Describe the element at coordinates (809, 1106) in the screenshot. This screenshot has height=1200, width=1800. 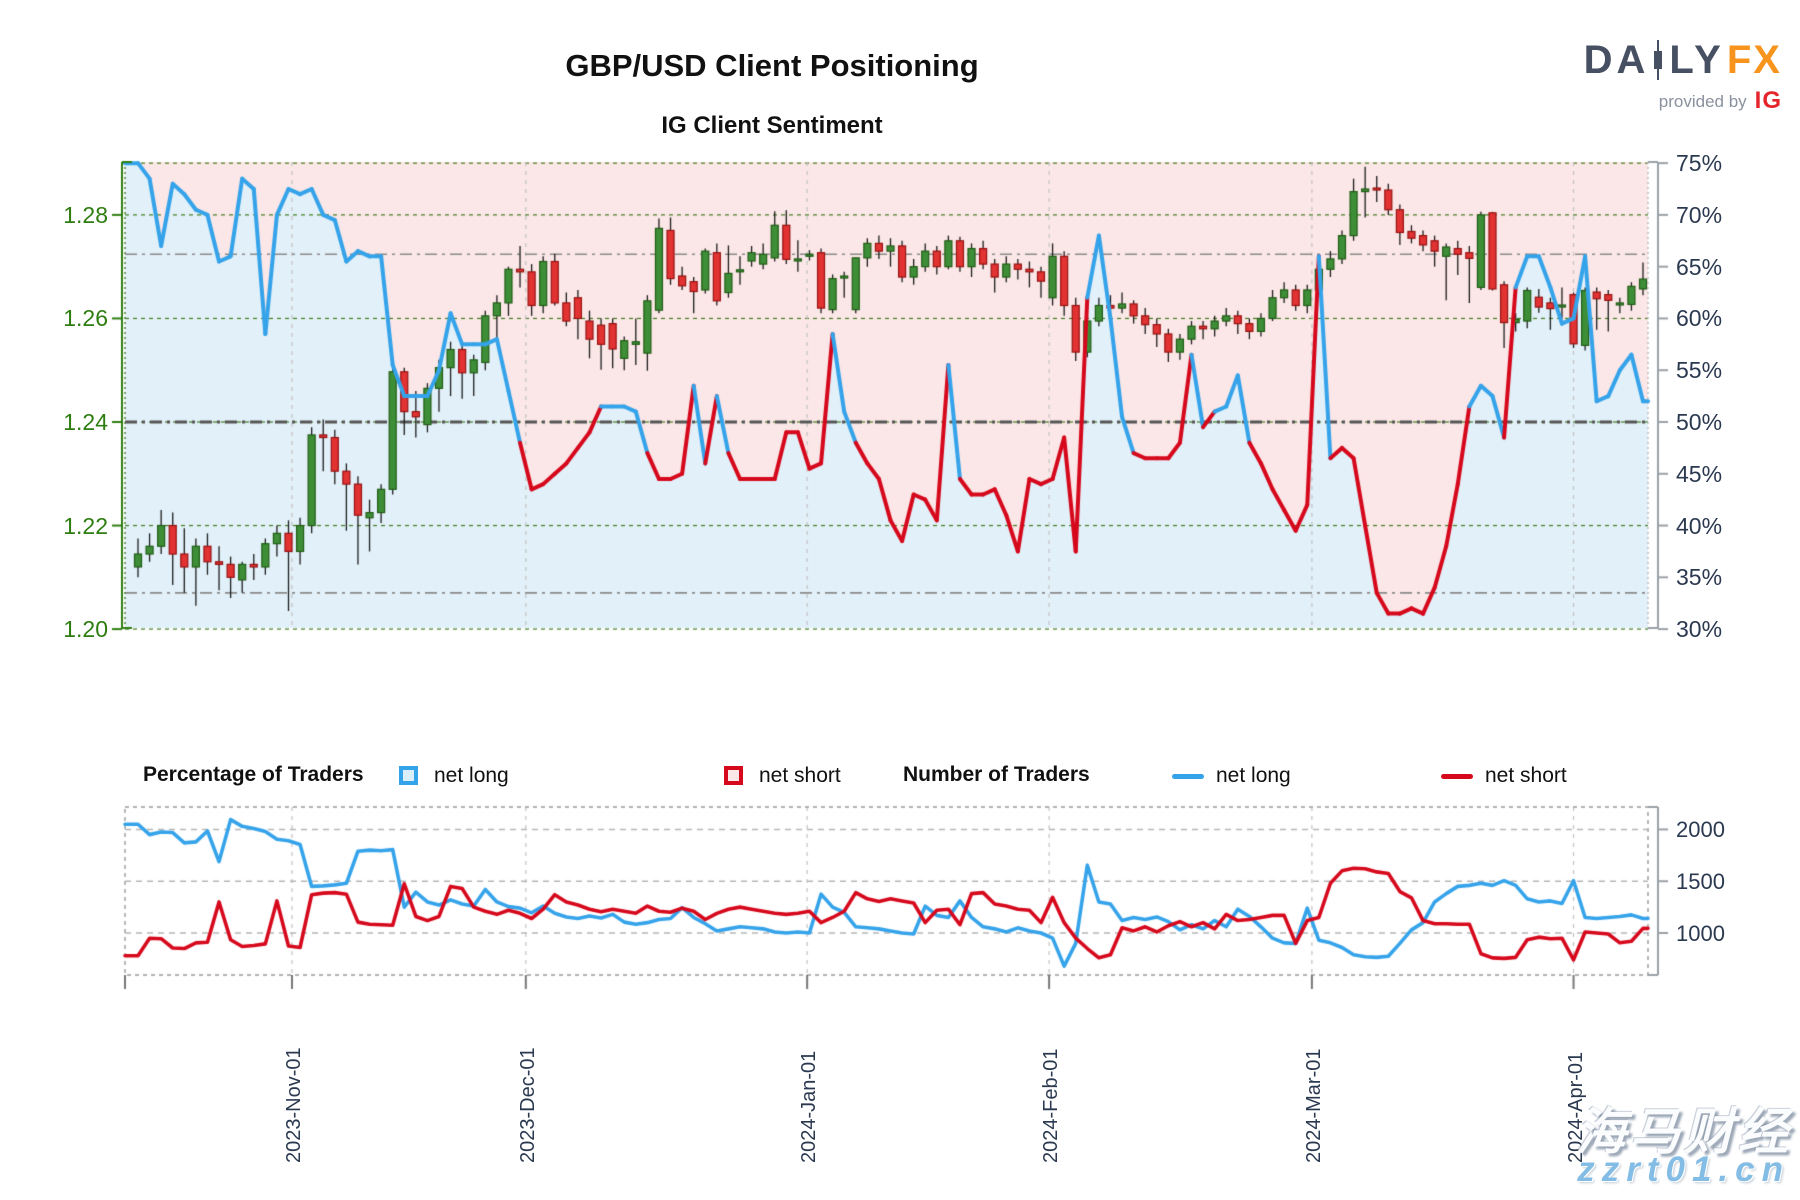
I see `date-tick-label: 2024-Jan-01` at that location.